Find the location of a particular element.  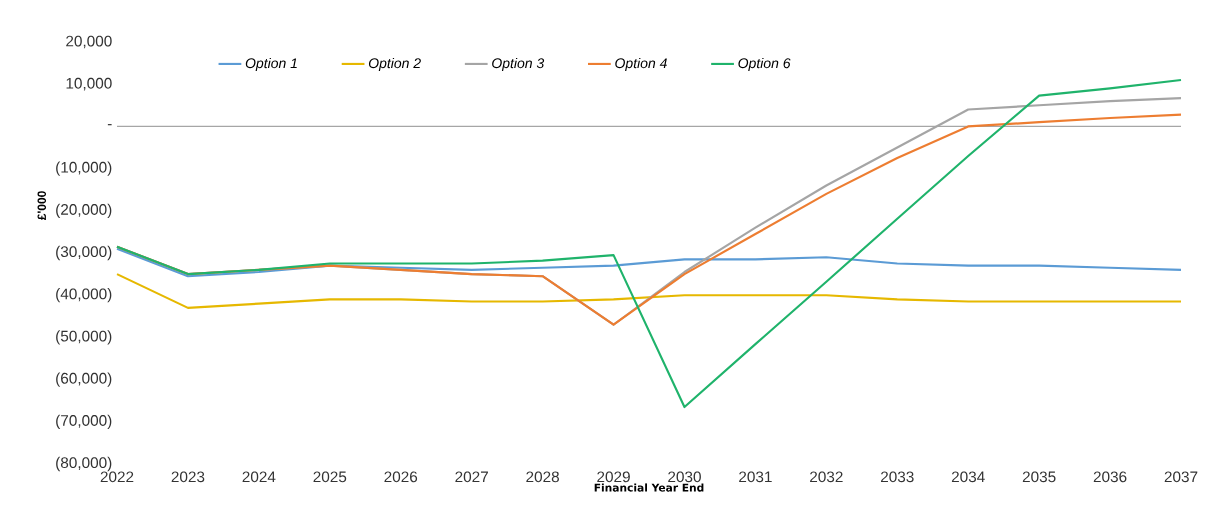

legend-label: Option 4 is located at coordinates (641, 64).